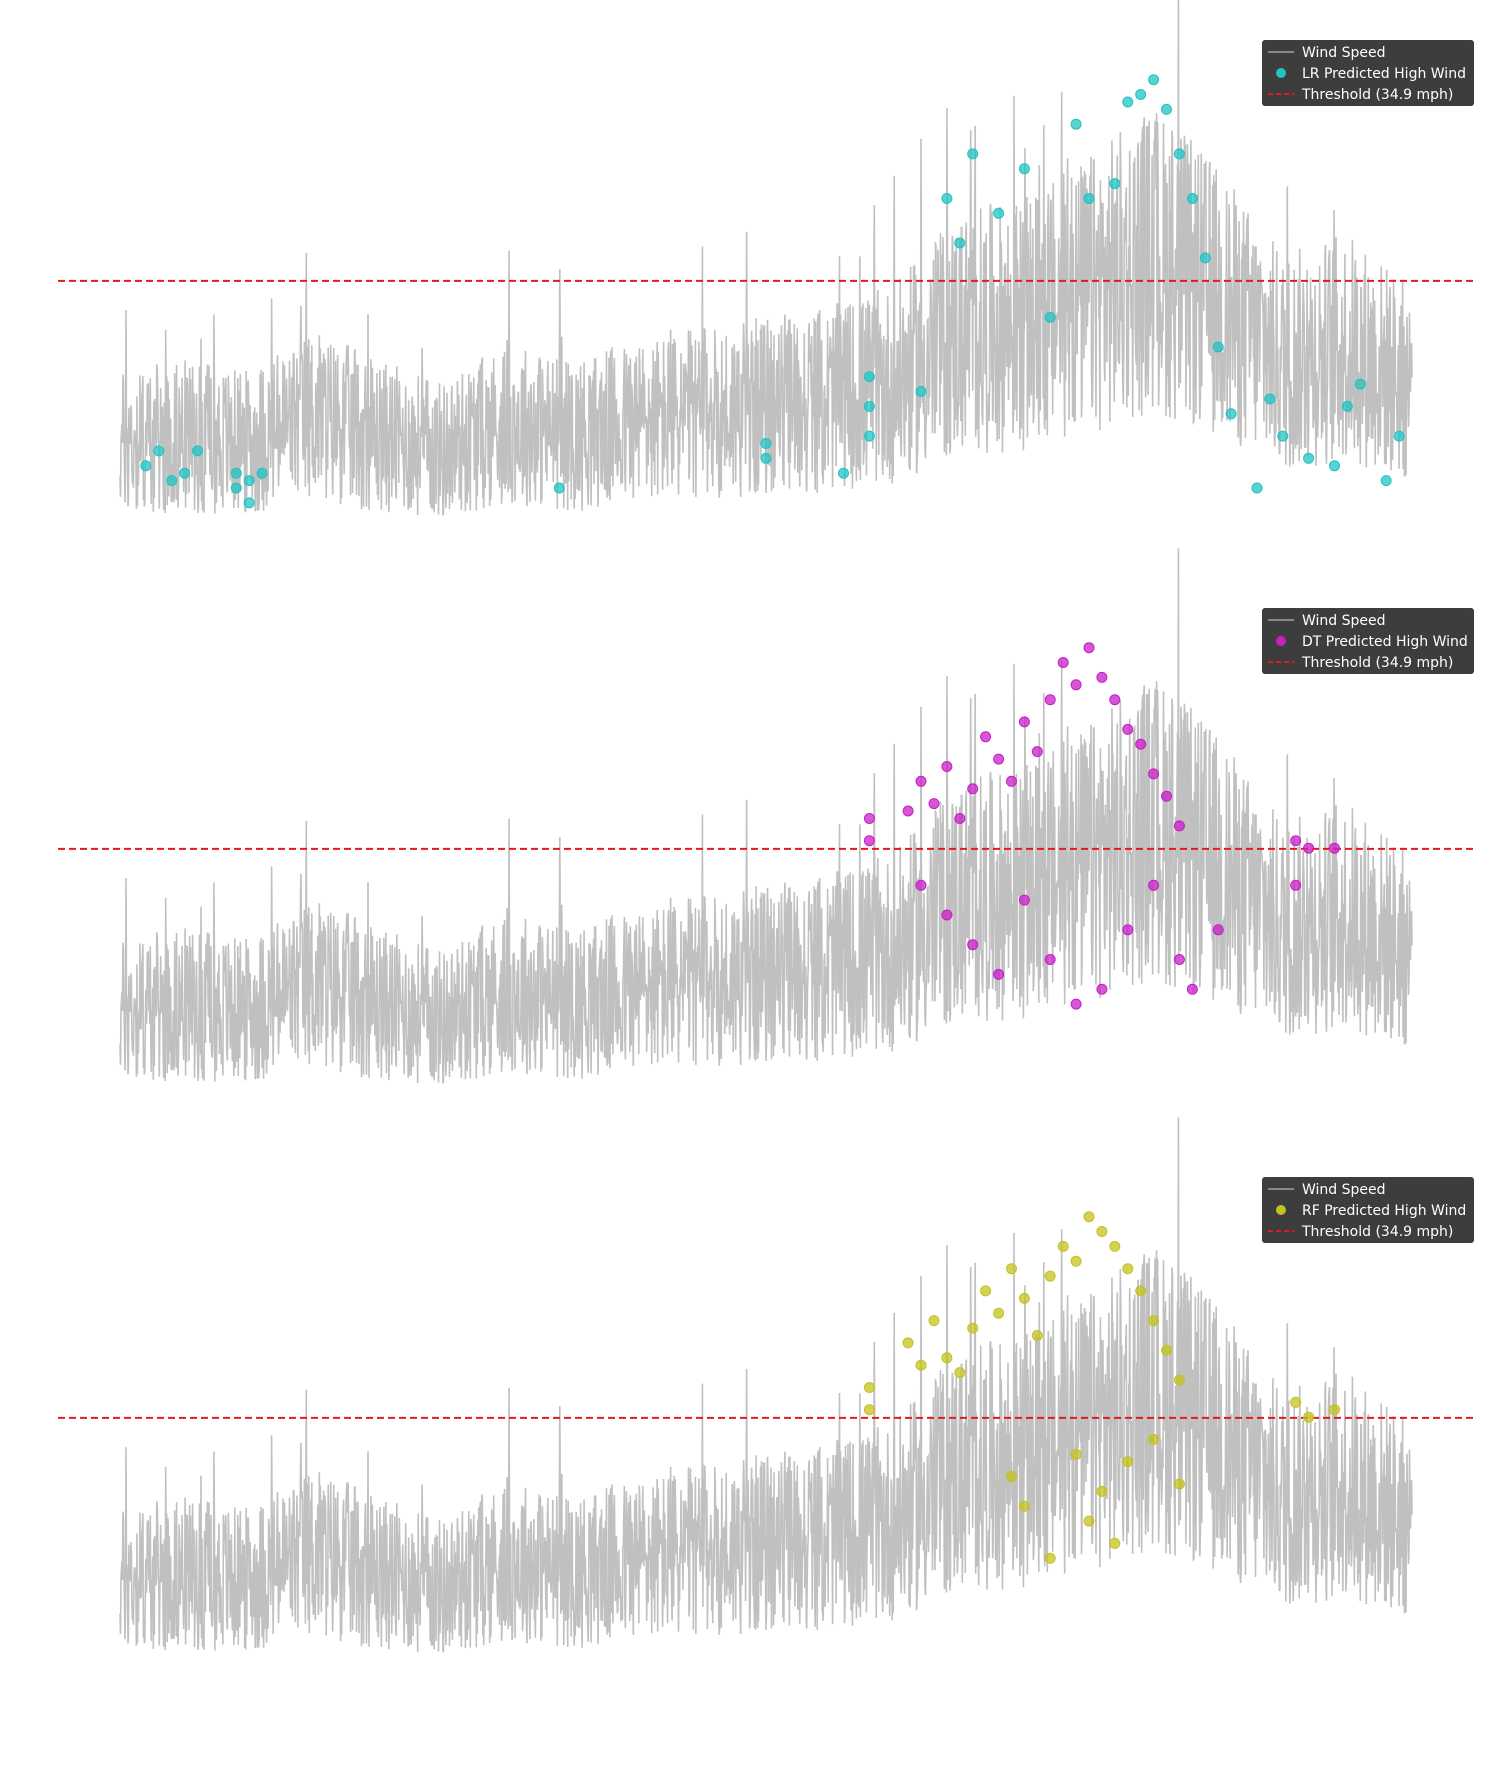  Describe the element at coordinates (1385, 642) in the screenshot. I see `legend-entry-label: DT Predicted High Wind` at that location.